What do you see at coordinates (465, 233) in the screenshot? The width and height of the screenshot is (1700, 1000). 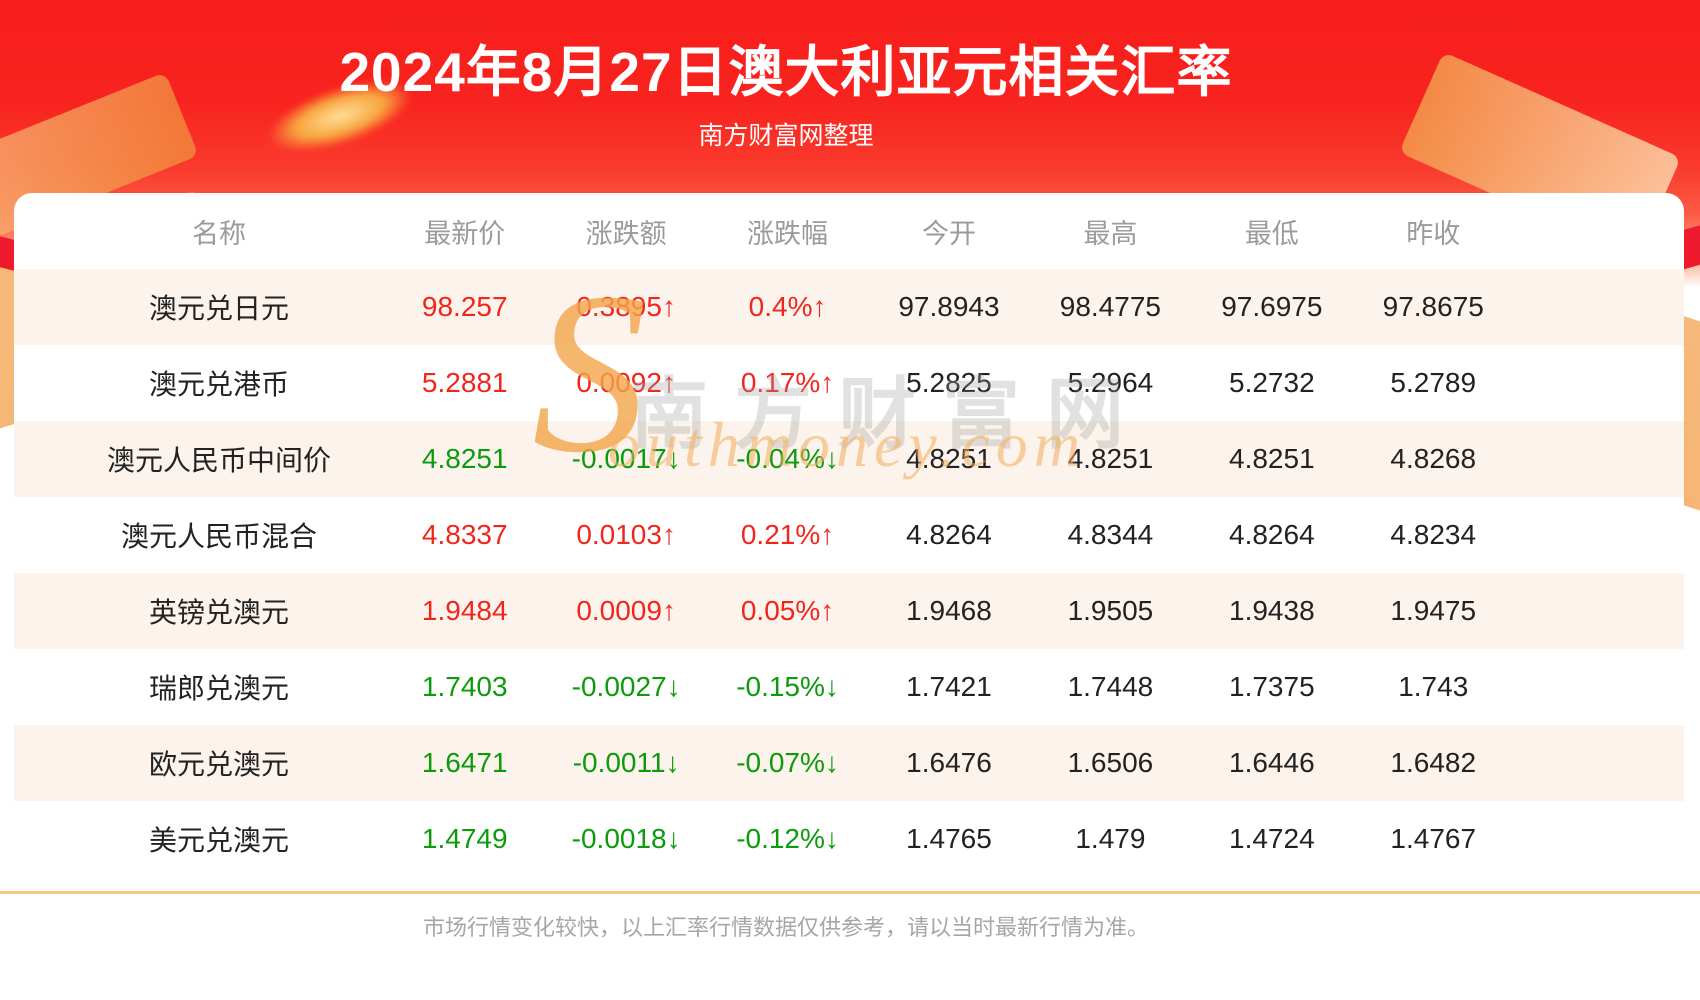 I see `column-header-last: 最新价` at bounding box center [465, 233].